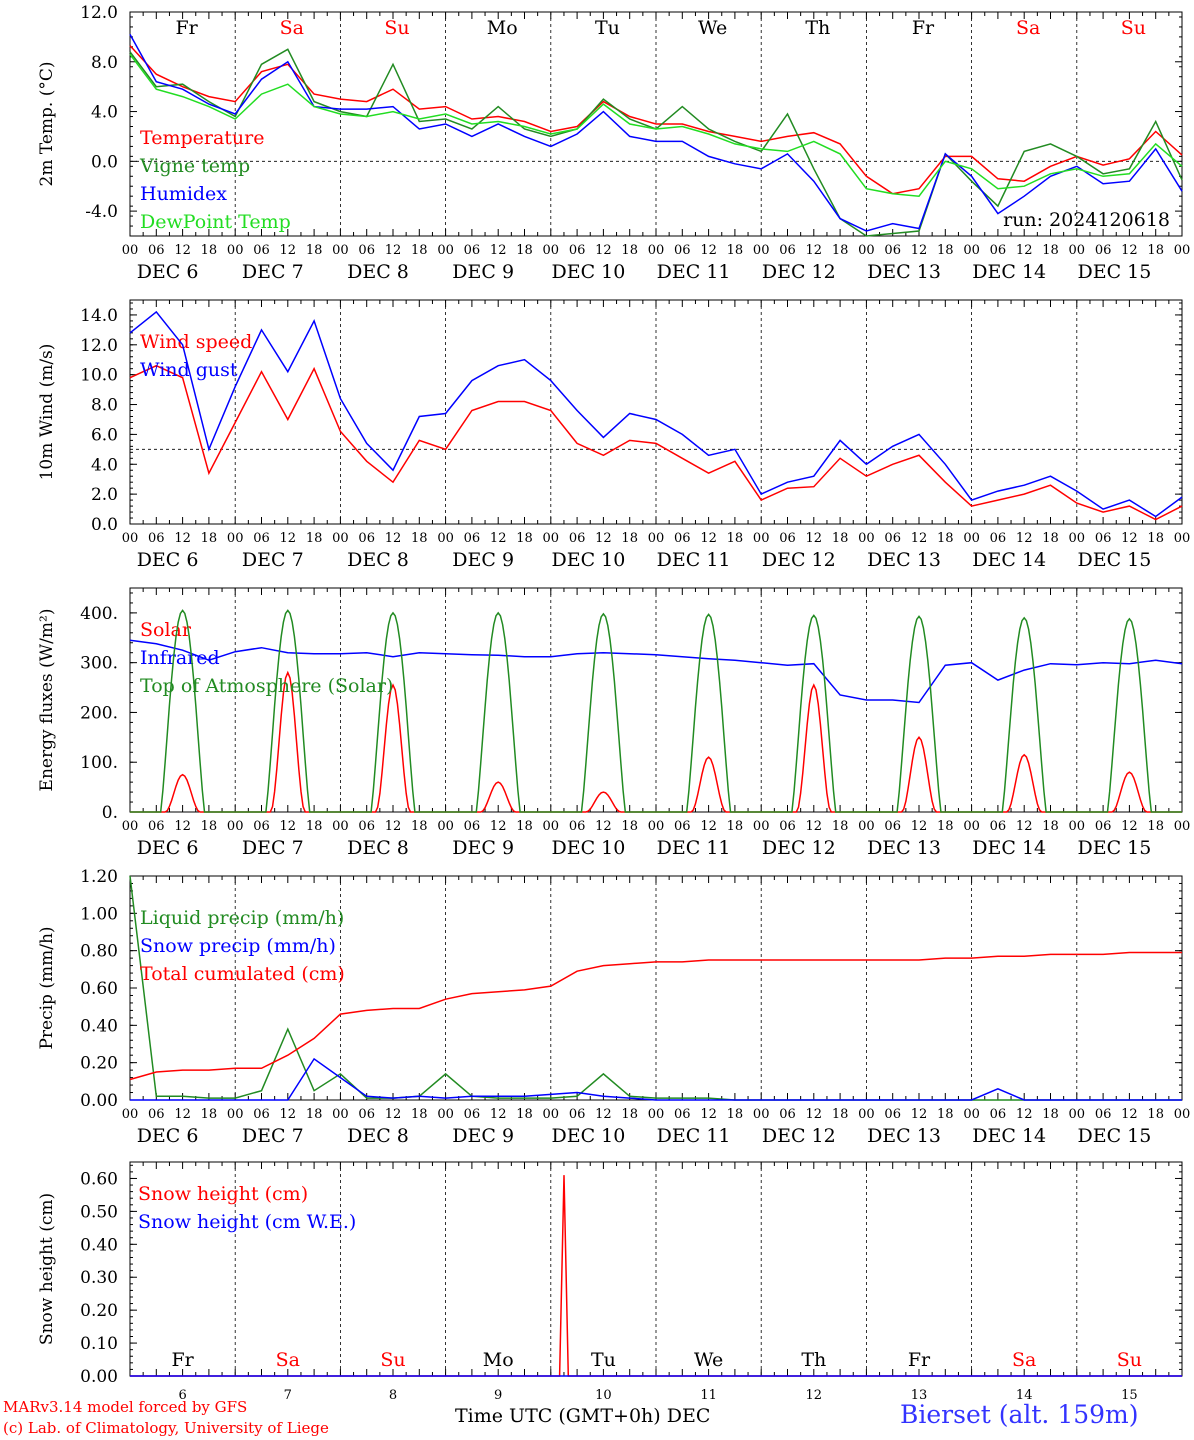  What do you see at coordinates (582, 1416) in the screenshot?
I see `x-axis-label: Time UTC (GMT+0h) DEC` at bounding box center [582, 1416].